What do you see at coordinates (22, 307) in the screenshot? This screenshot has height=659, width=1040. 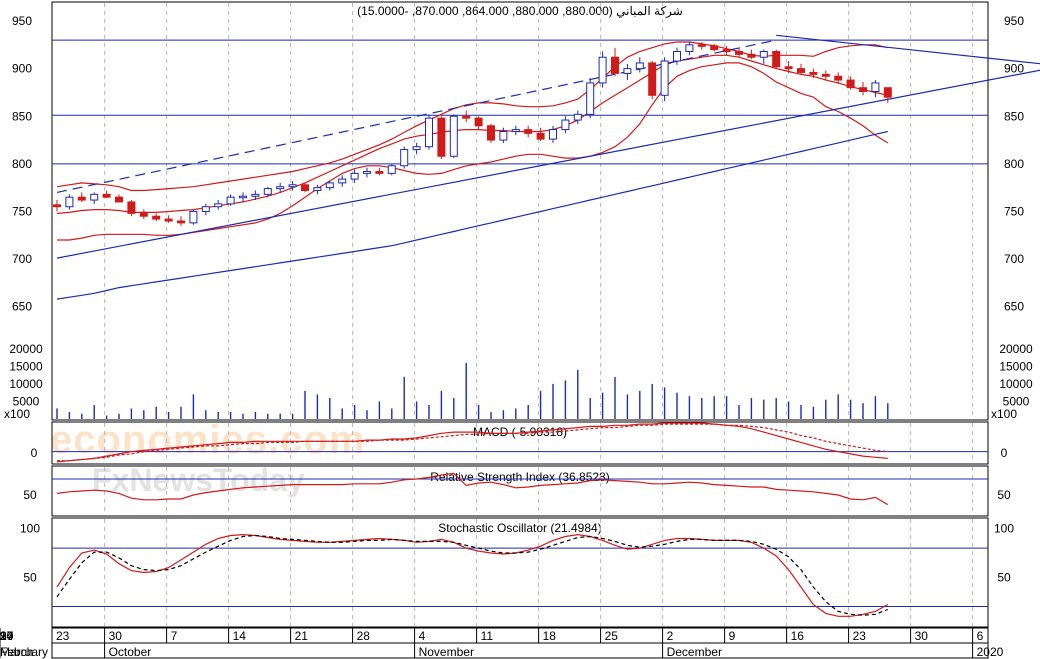 I see `price-tick-label: 650` at bounding box center [22, 307].